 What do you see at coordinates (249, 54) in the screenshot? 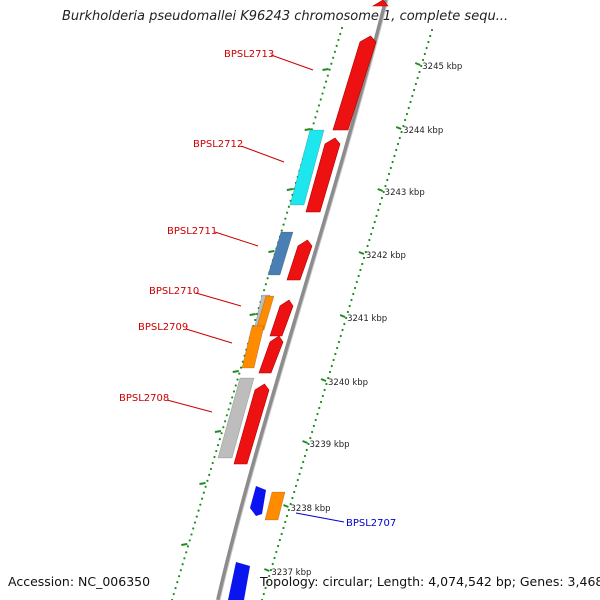
I see `gene-label: BPSL2713` at bounding box center [249, 54].